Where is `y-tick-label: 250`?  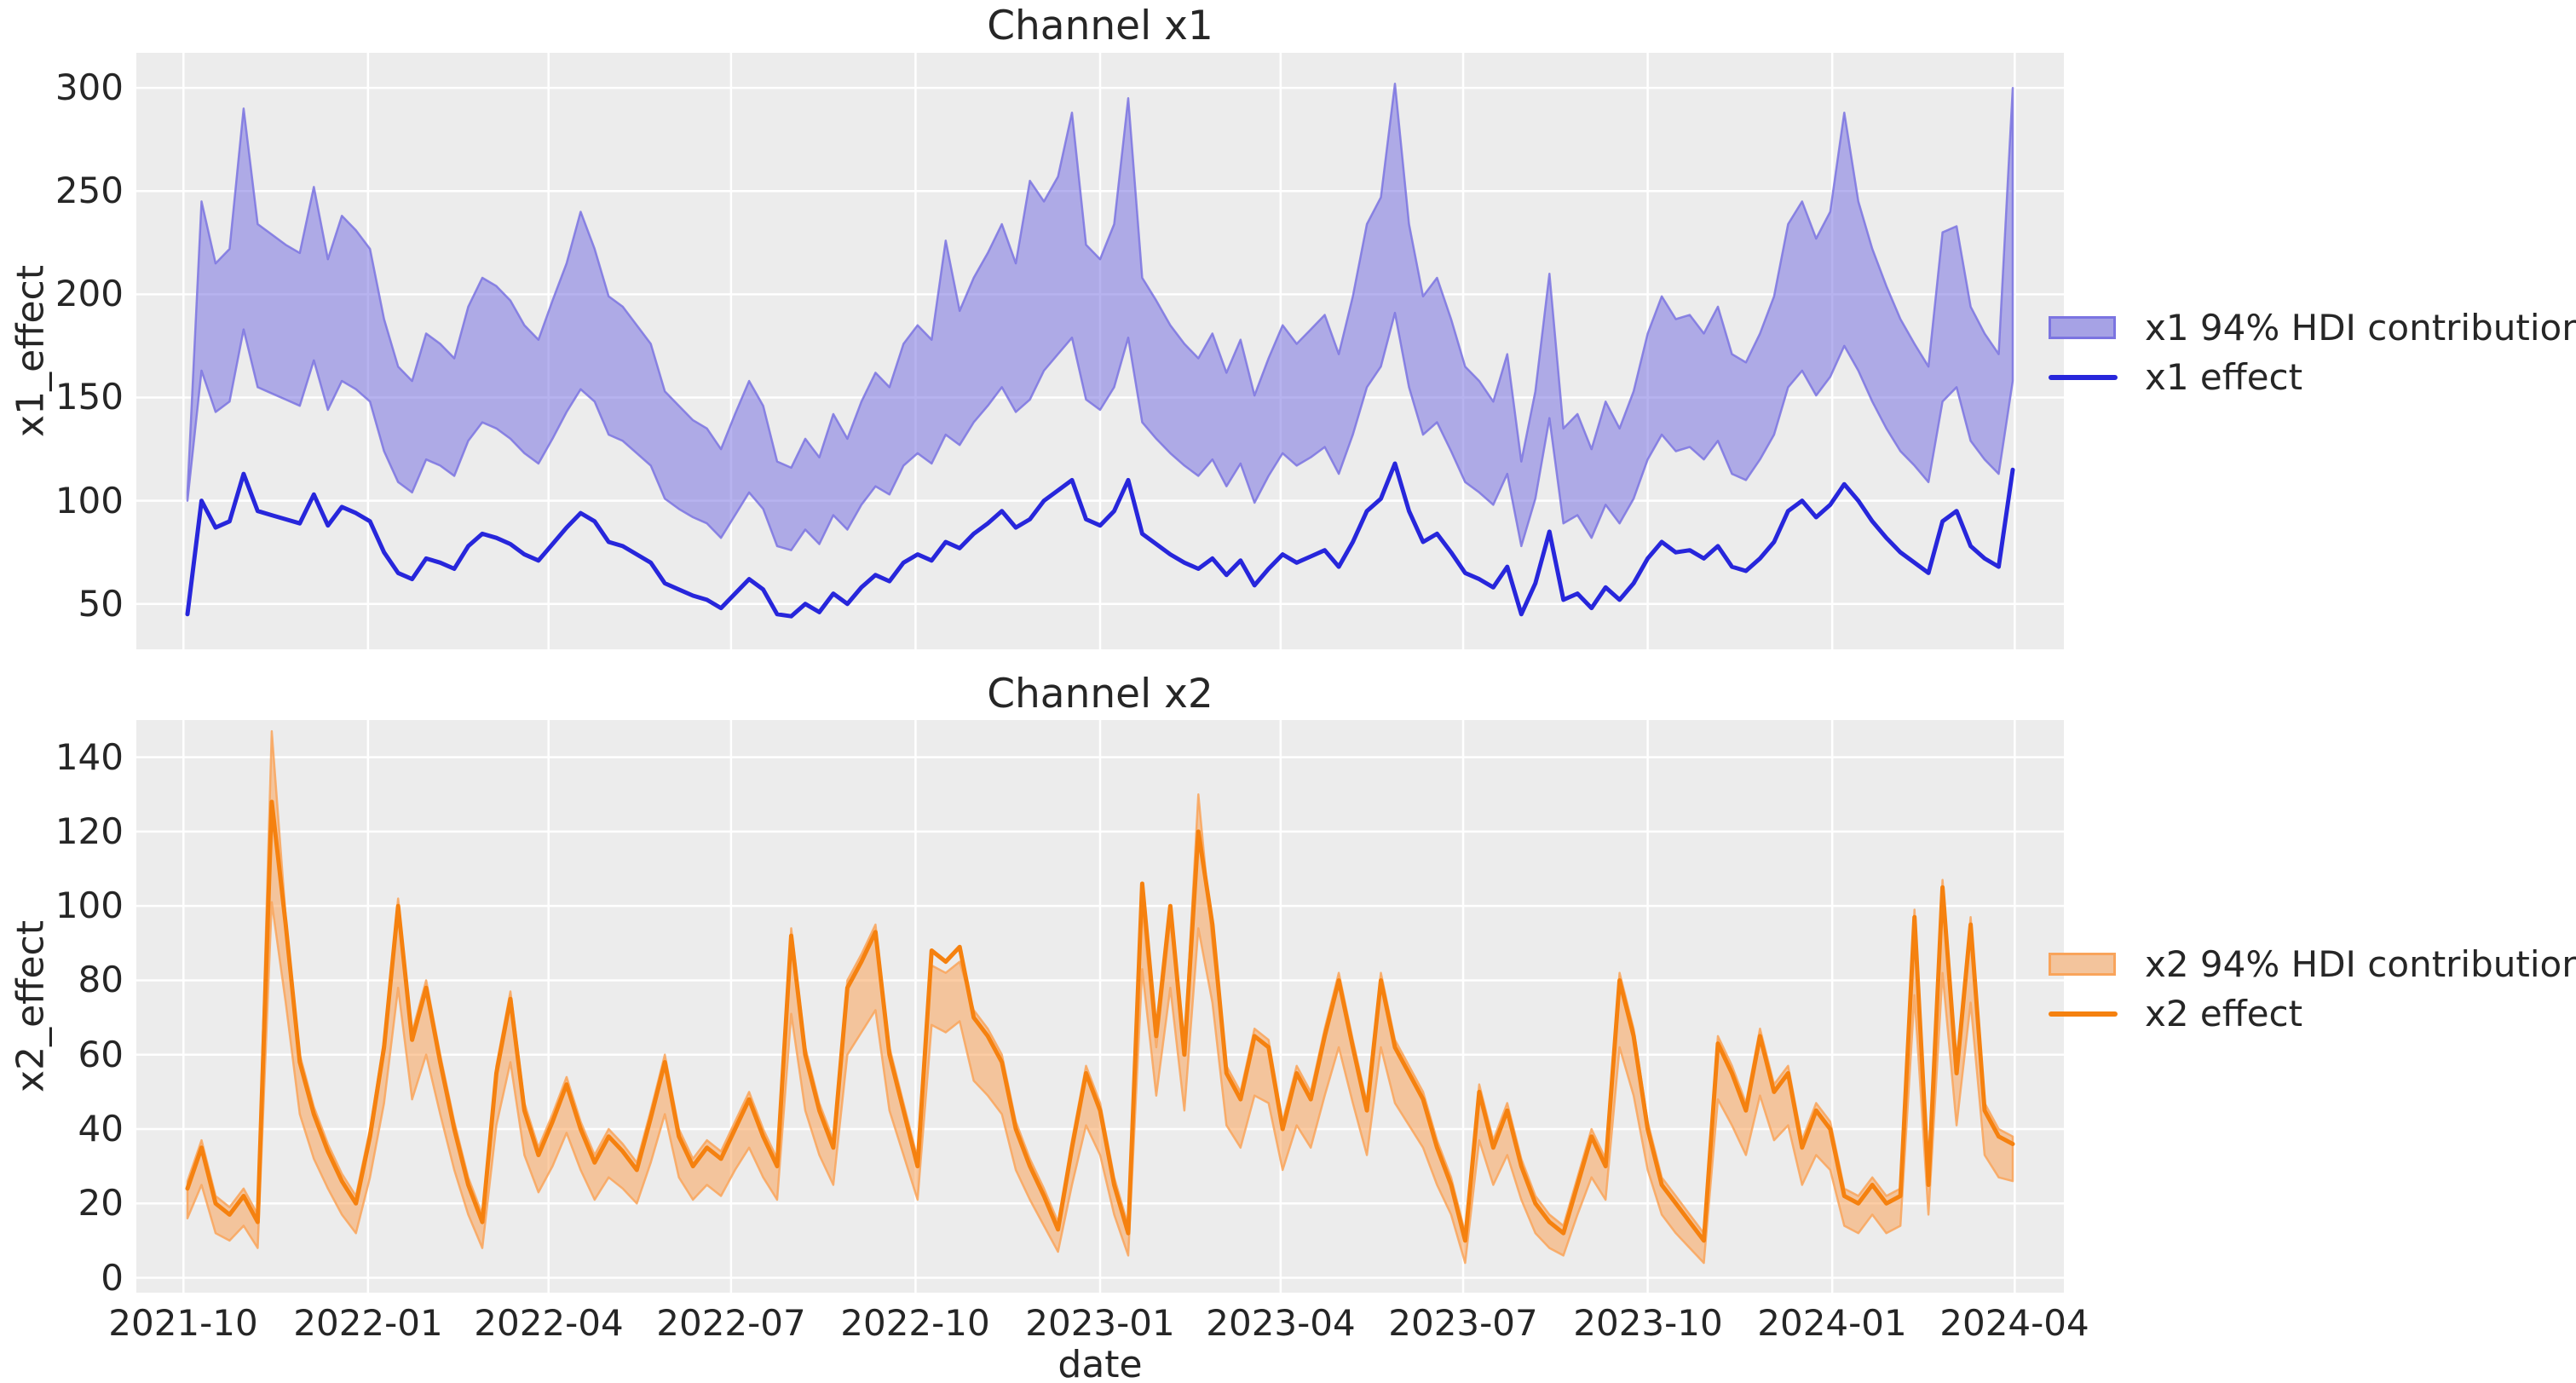 y-tick-label: 250 is located at coordinates (89, 190).